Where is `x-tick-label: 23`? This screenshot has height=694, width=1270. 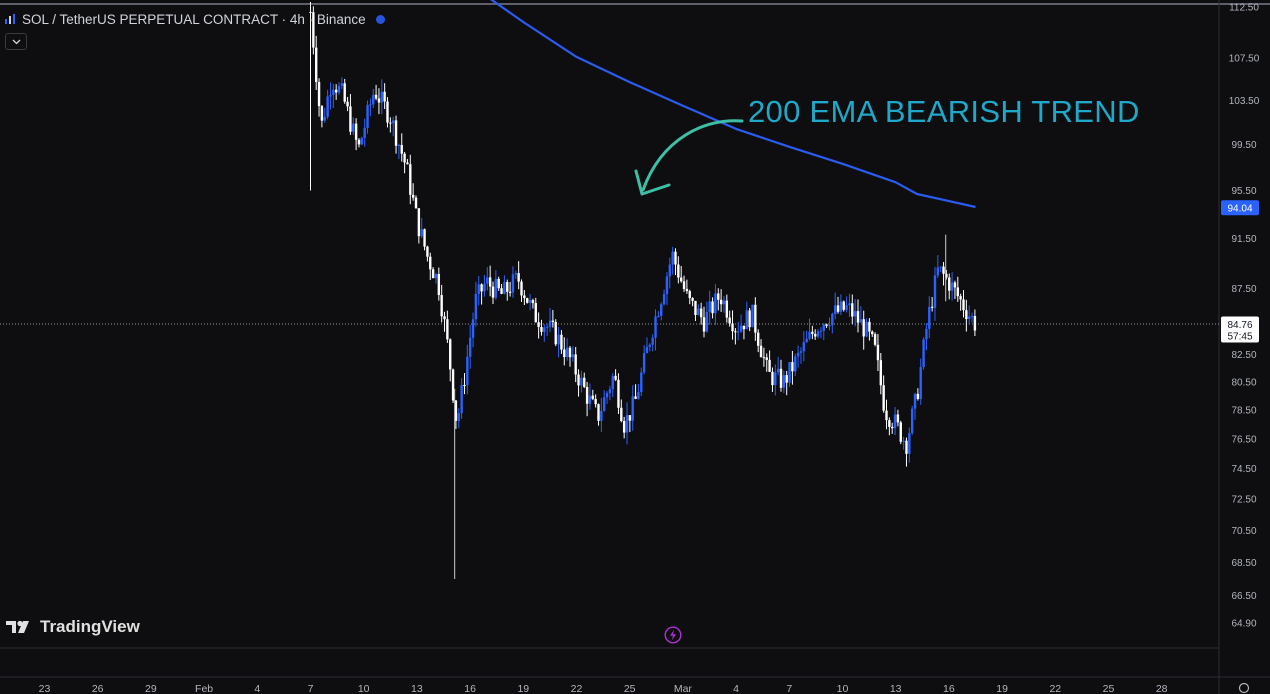 x-tick-label: 23 is located at coordinates (45, 688).